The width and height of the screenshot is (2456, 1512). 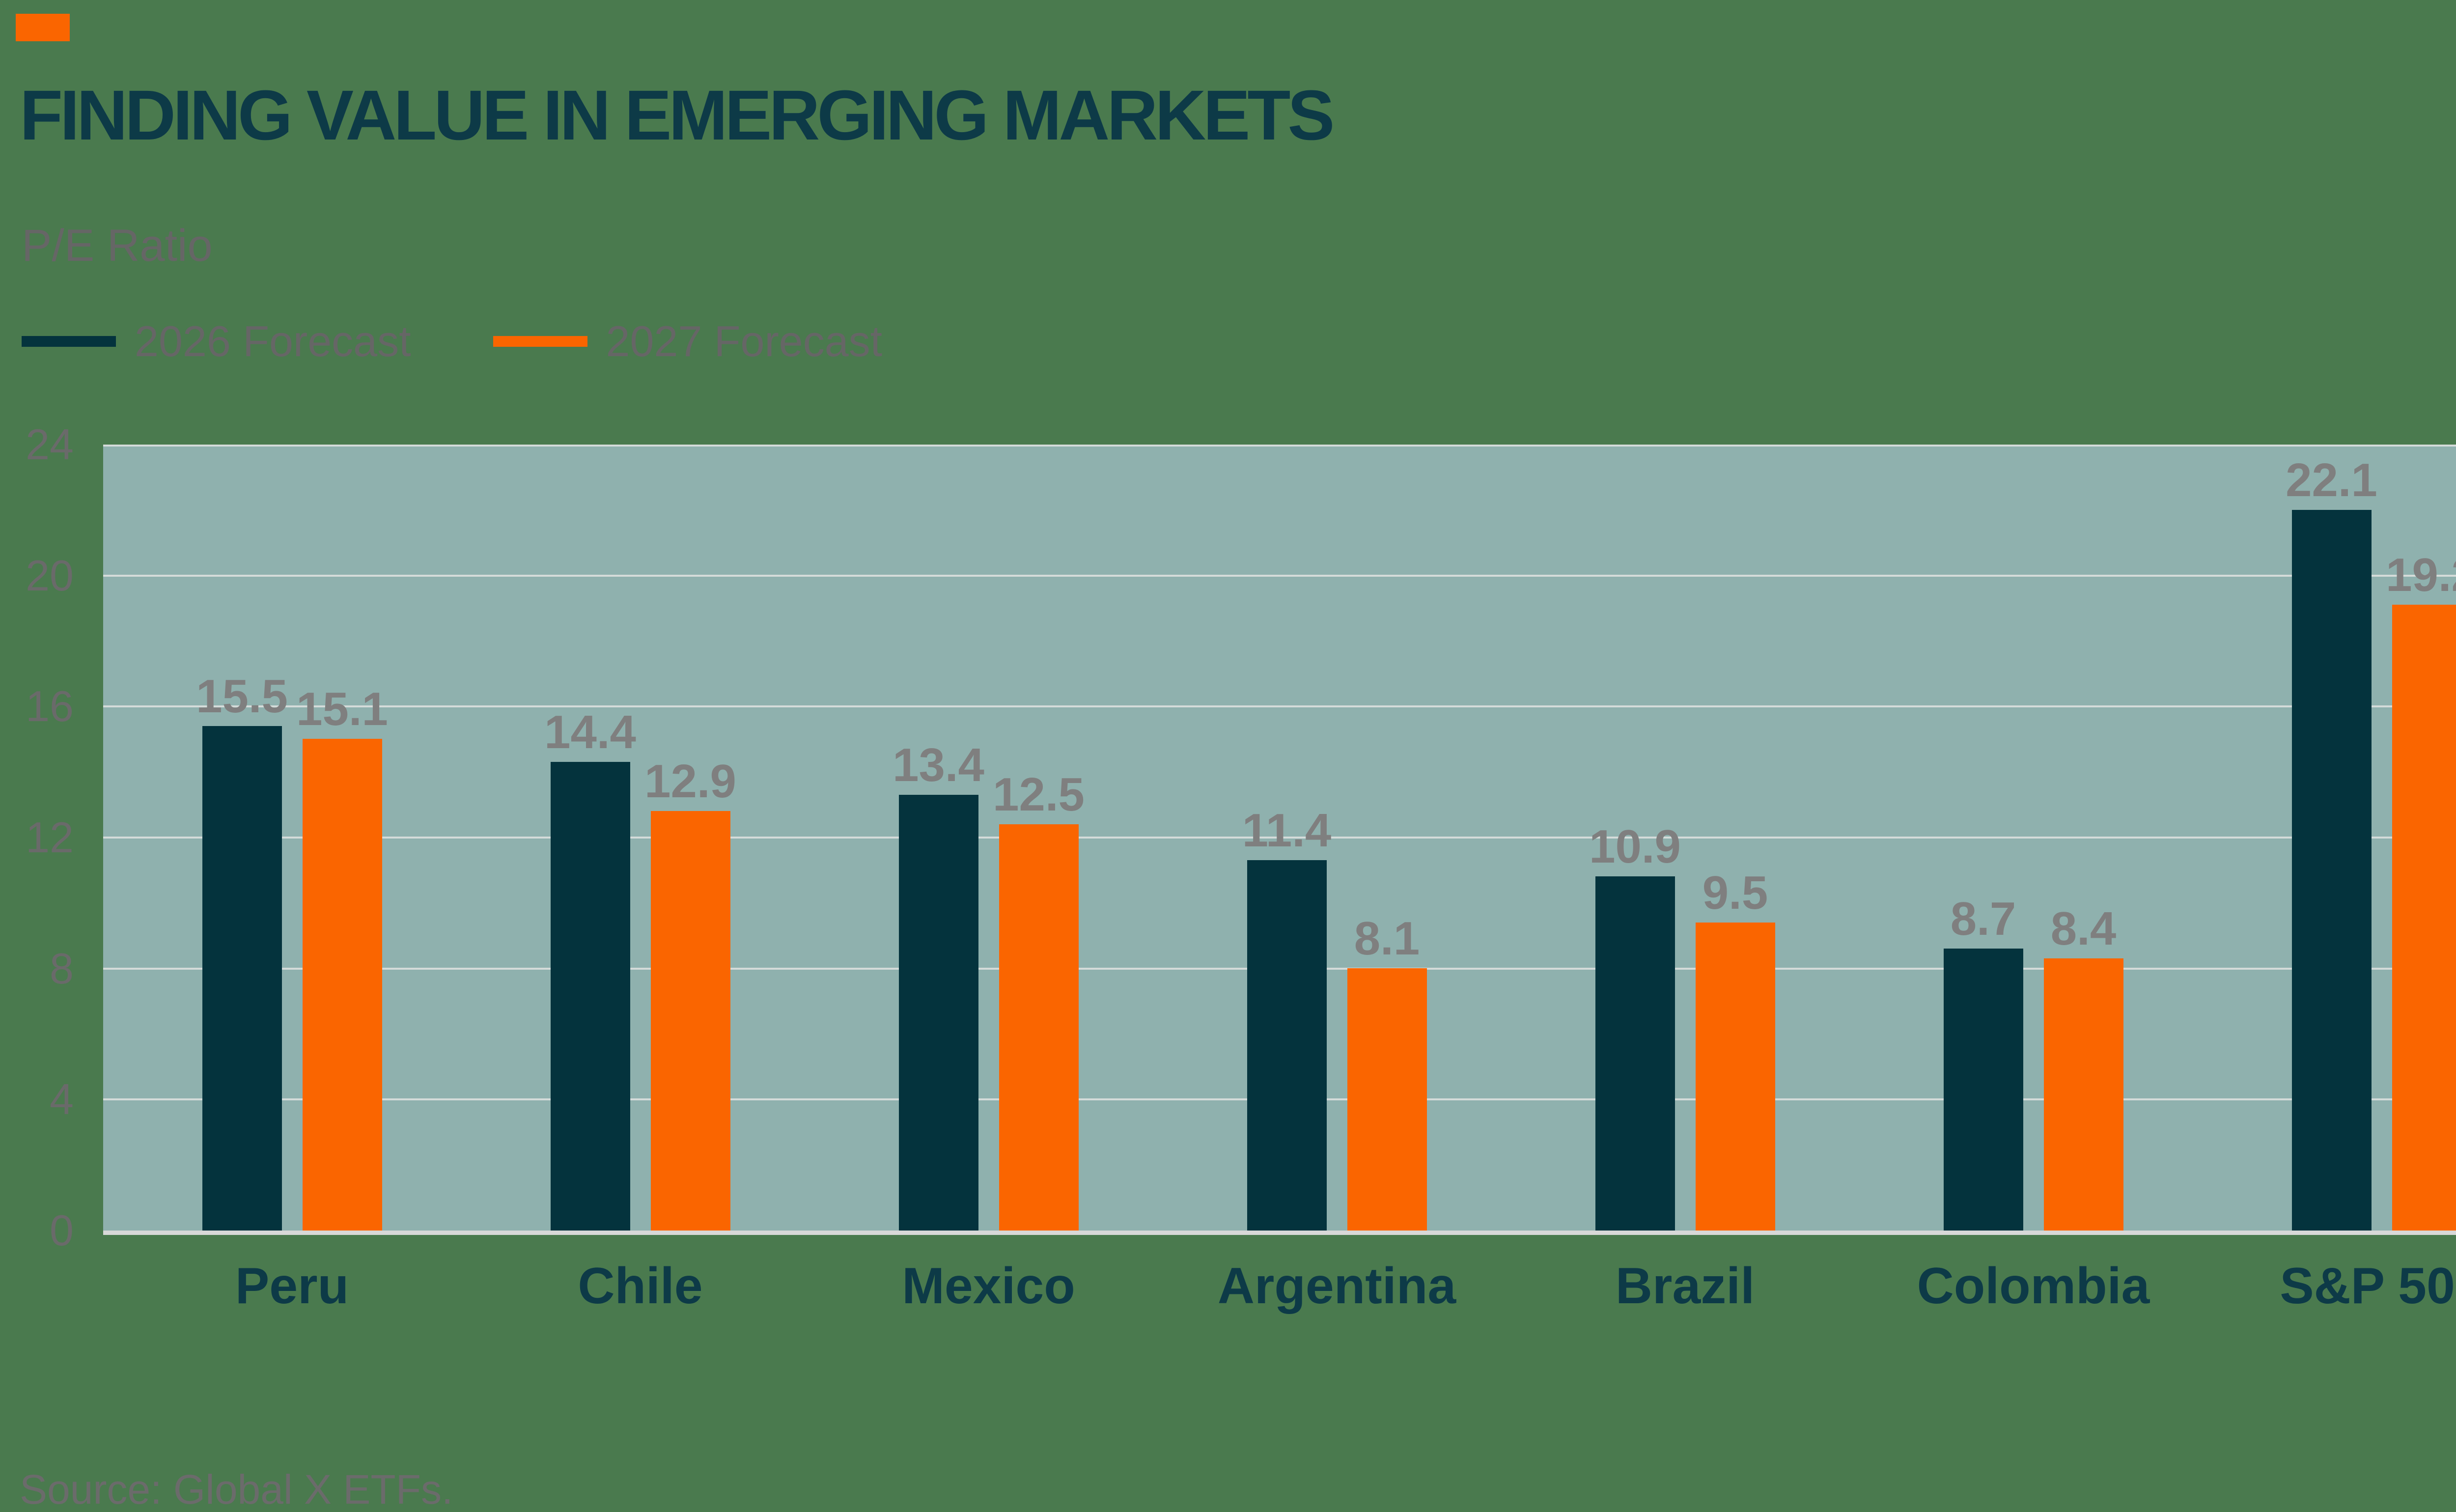 What do you see at coordinates (1685, 1286) in the screenshot?
I see `category-label-brazil: Brazil` at bounding box center [1685, 1286].